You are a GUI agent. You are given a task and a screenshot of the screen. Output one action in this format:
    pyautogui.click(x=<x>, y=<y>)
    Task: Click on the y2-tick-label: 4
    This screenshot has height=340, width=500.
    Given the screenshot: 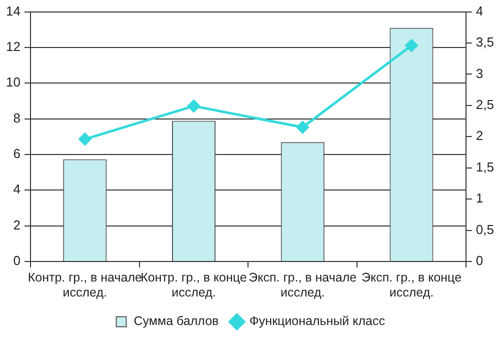 What is the action you would take?
    pyautogui.click(x=480, y=10)
    